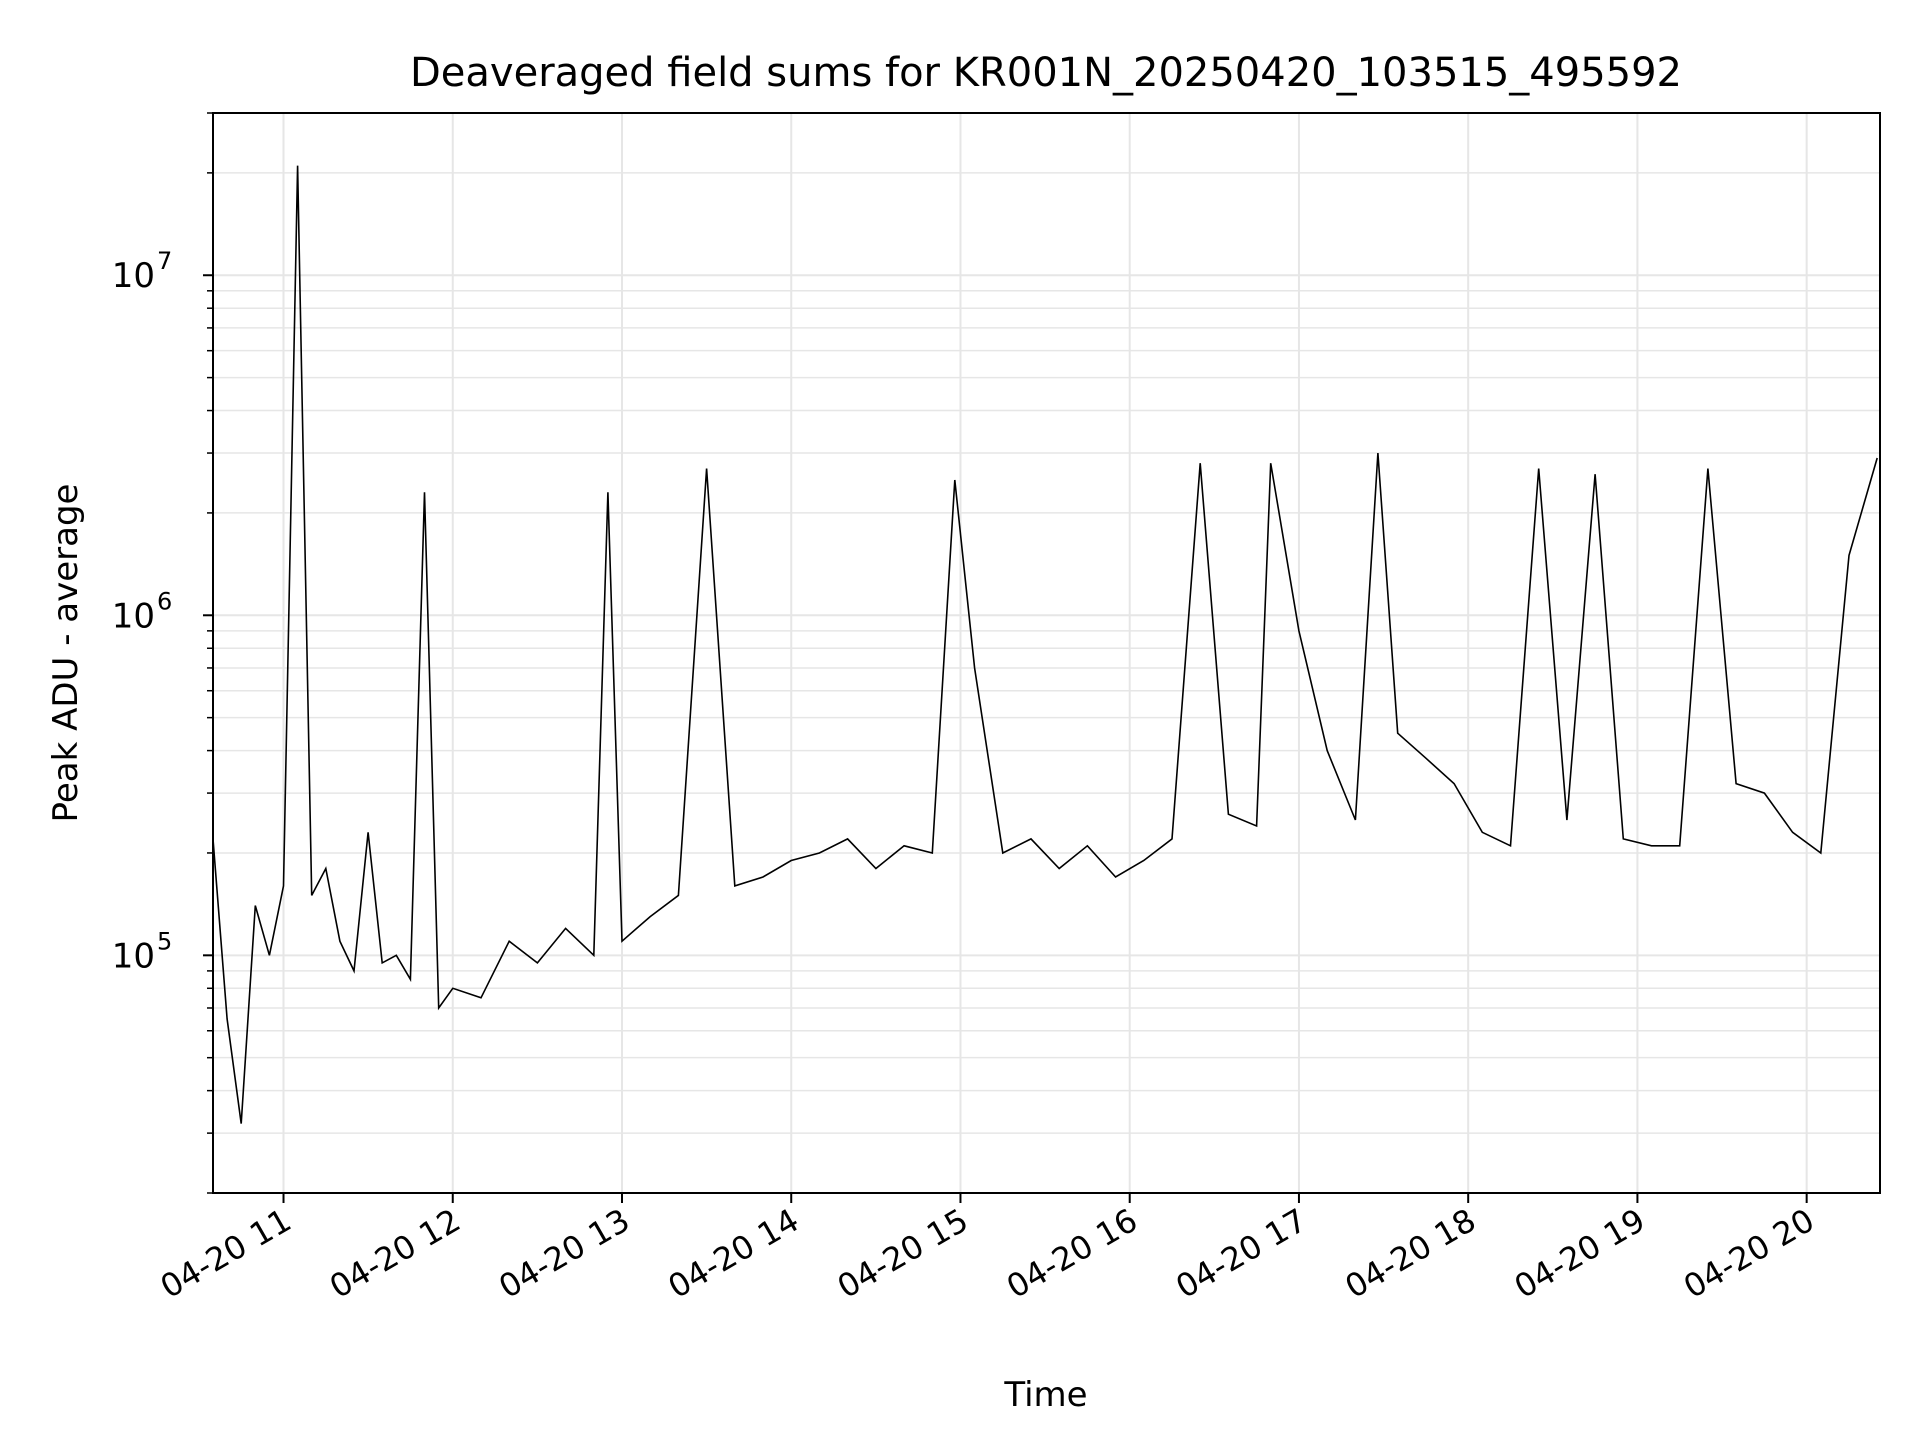 The height and width of the screenshot is (1440, 1920). Describe the element at coordinates (164, 941) in the screenshot. I see `y-tick-label-exponent: 5` at that location.